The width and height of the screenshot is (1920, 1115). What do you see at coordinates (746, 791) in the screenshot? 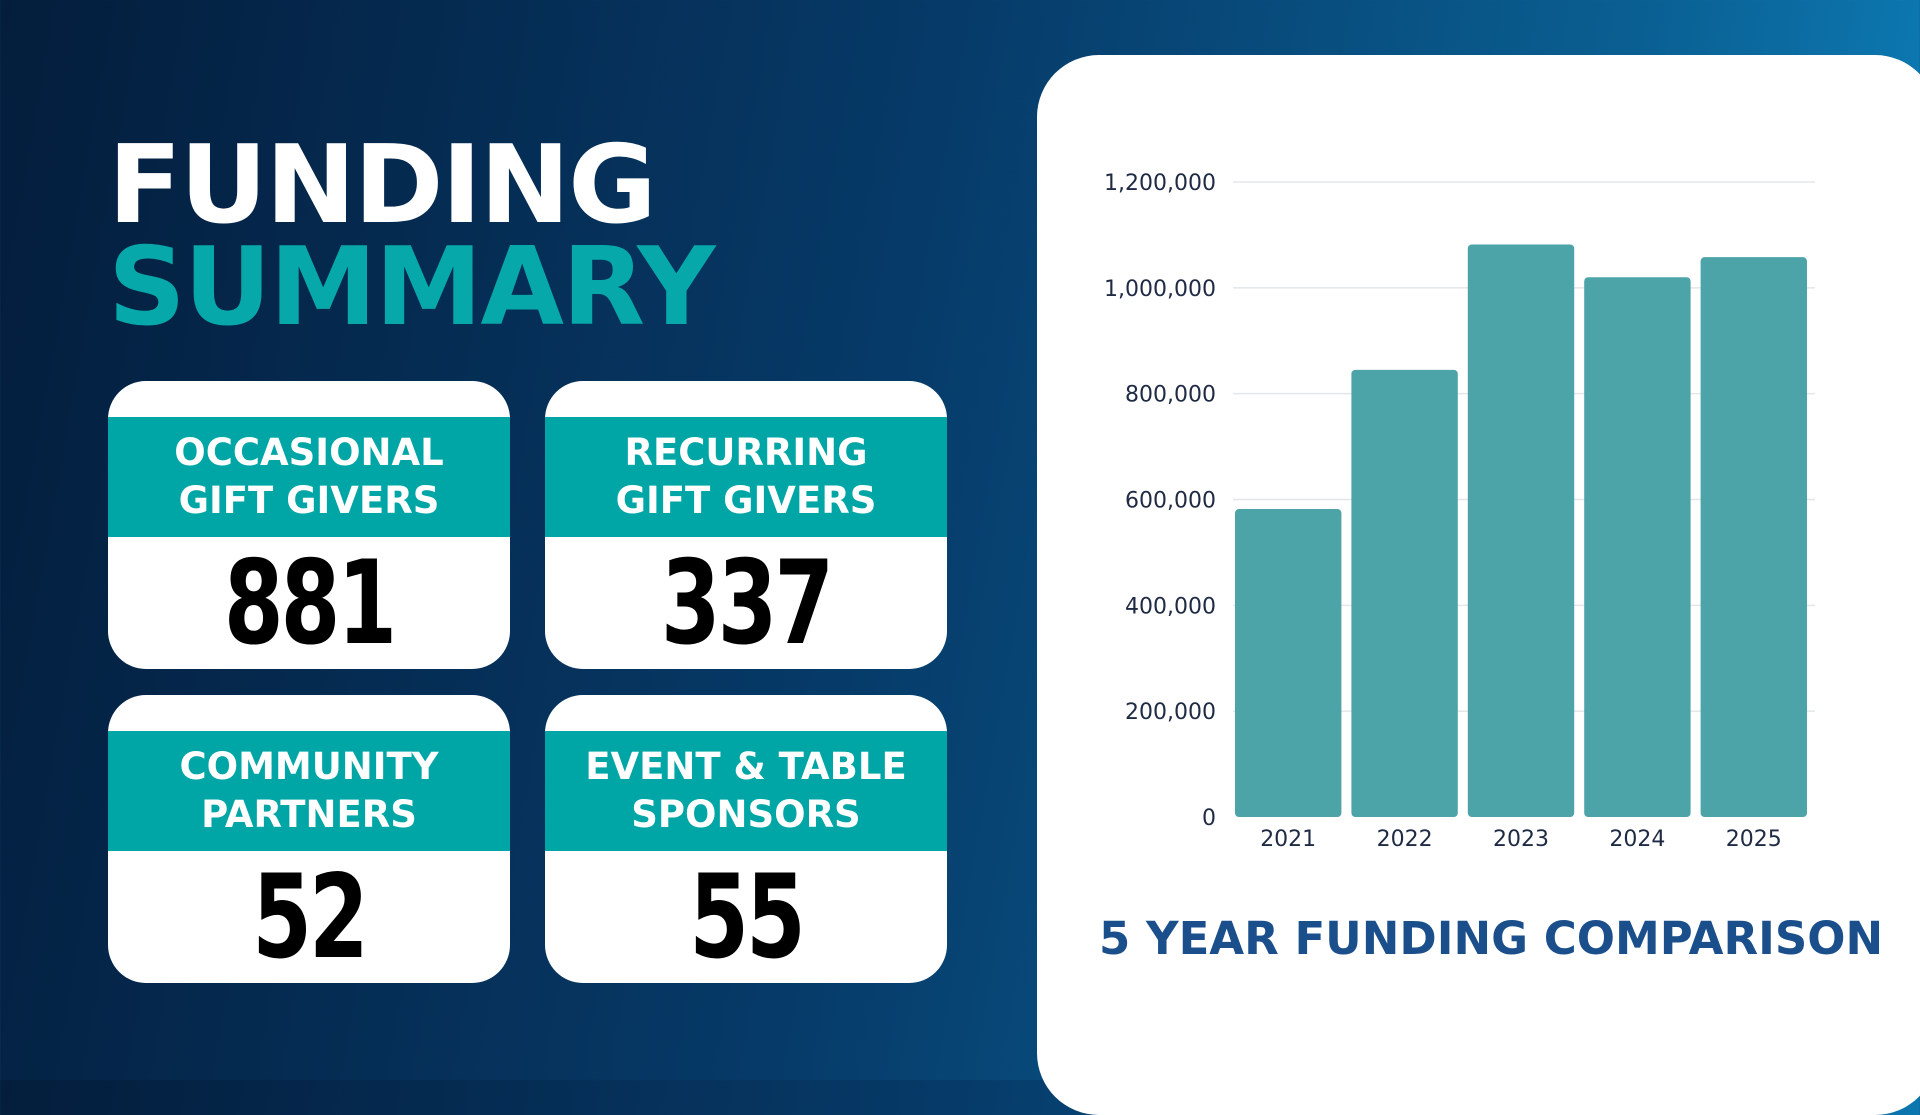
I see `stat-card-header: EVENT & TABLE SPONSORS` at bounding box center [746, 791].